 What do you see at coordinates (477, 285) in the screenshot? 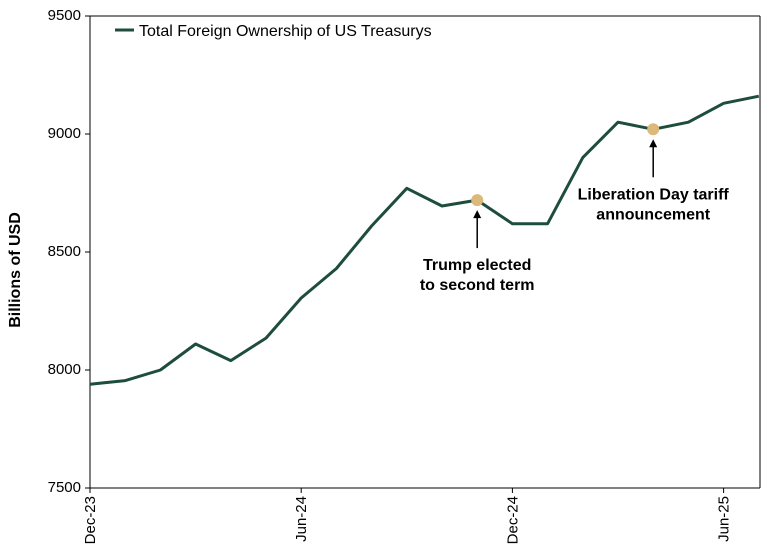
I see `annotation-label: to second term` at bounding box center [477, 285].